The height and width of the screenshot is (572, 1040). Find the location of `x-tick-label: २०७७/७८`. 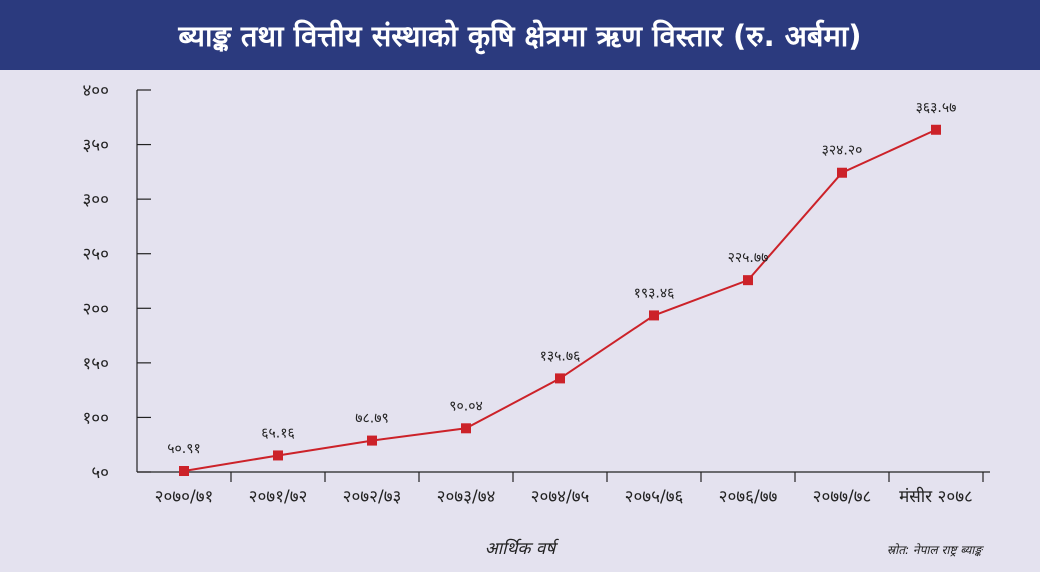

x-tick-label: २०७७/७८ is located at coordinates (842, 497).